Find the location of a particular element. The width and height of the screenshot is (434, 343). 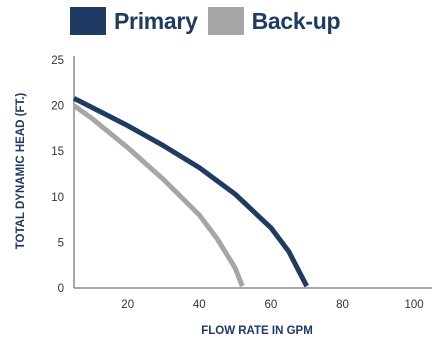

legend-label-backup: Back-up is located at coordinates (296, 20).